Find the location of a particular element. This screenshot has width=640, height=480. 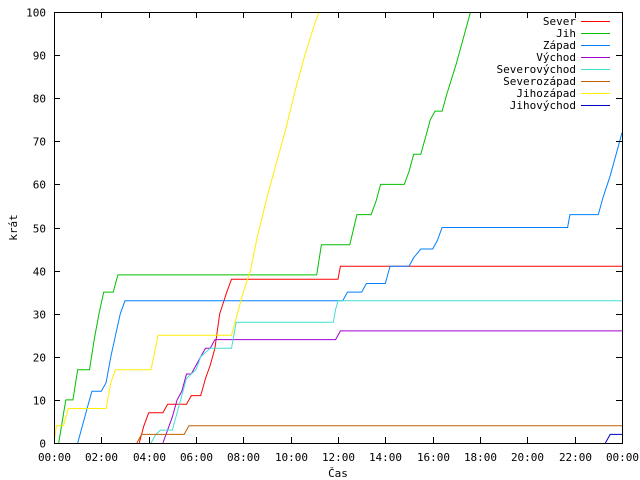

y-tick-label: 40 is located at coordinates (39, 272).